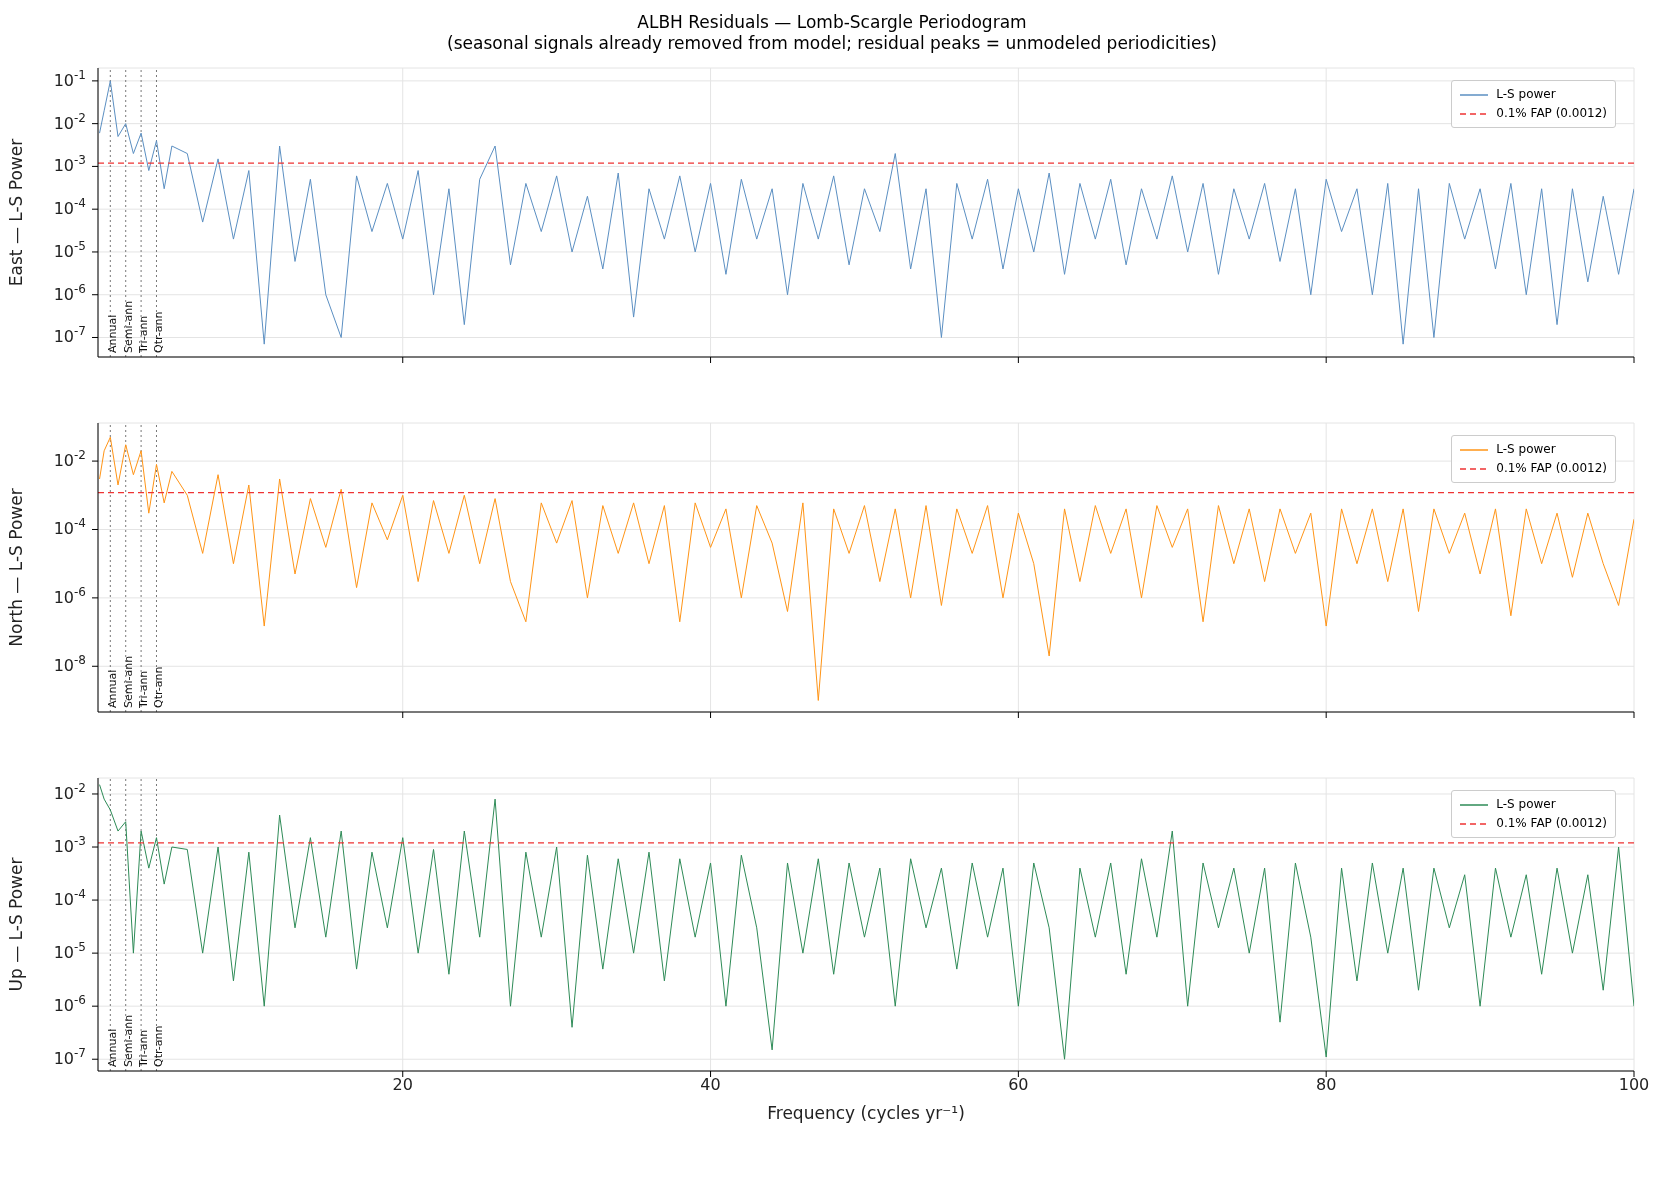 Image resolution: width=1664 pixels, height=1184 pixels. Describe the element at coordinates (16, 212) in the screenshot. I see `y-axis-title: East — L-S Power` at that location.